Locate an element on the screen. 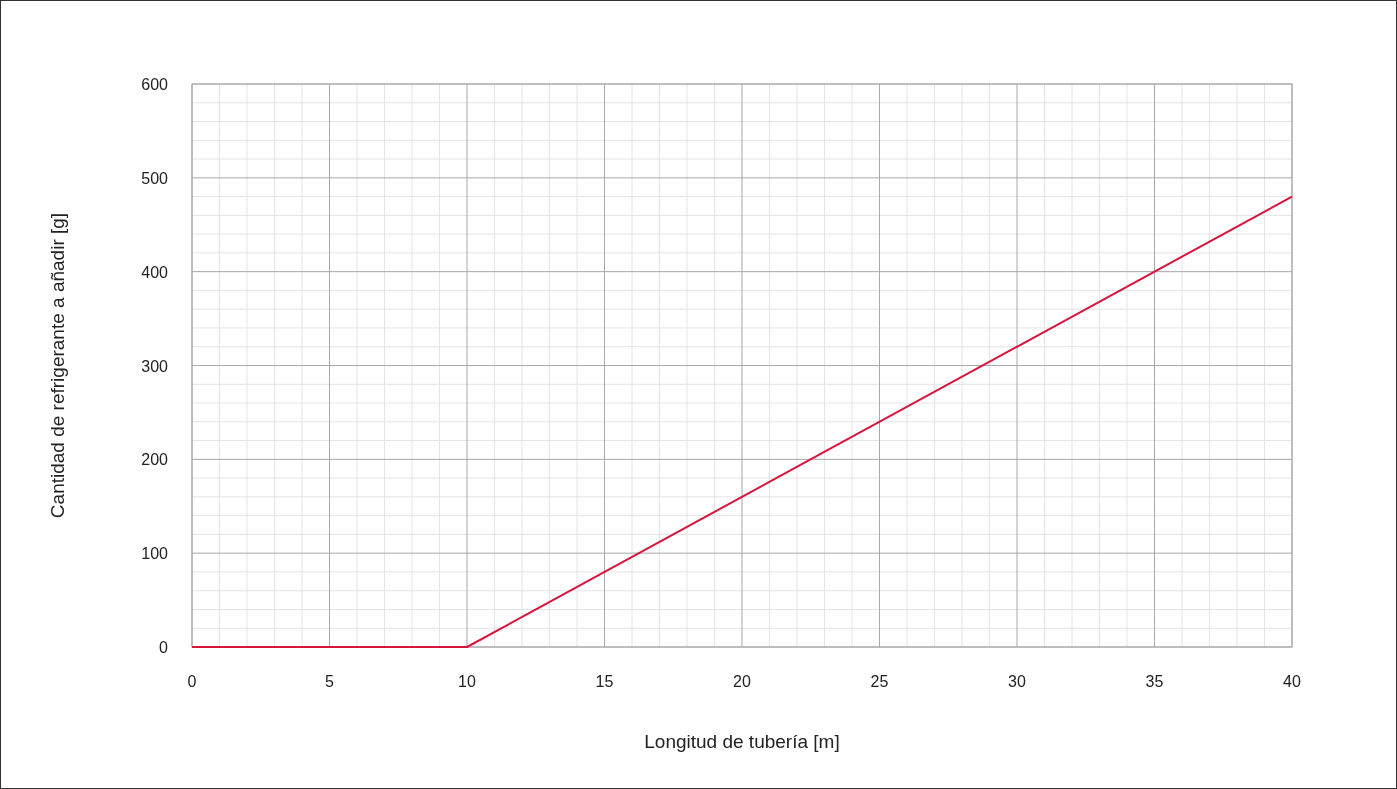 This screenshot has width=1397, height=789. y-tick-label: 500 is located at coordinates (155, 178).